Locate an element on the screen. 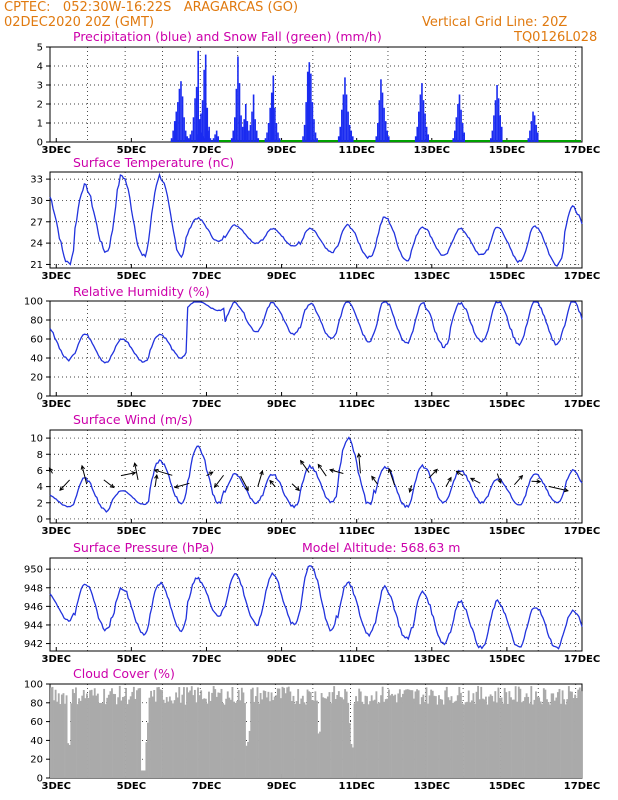 The image size is (618, 800). x-tick-label: 15DEC is located at coordinates (507, 404).